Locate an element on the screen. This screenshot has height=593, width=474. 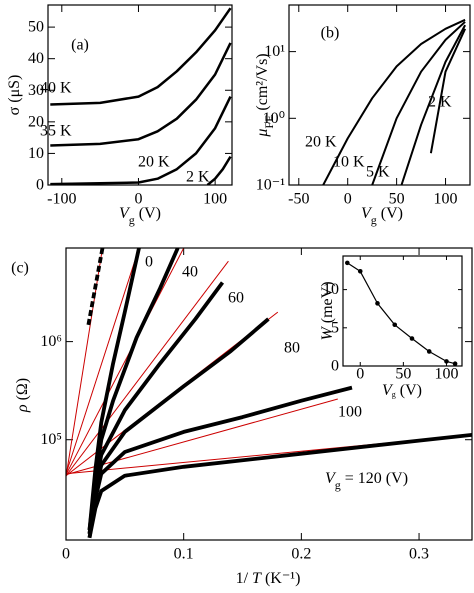
y-axis-label: σ (μS) is located at coordinates (14, 95).